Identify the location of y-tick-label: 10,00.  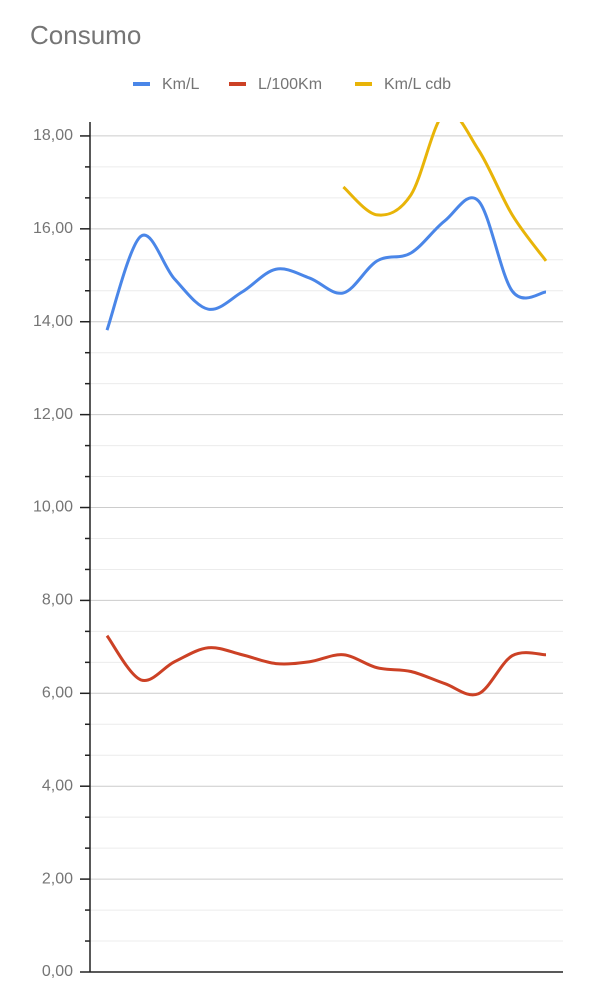
(53, 507).